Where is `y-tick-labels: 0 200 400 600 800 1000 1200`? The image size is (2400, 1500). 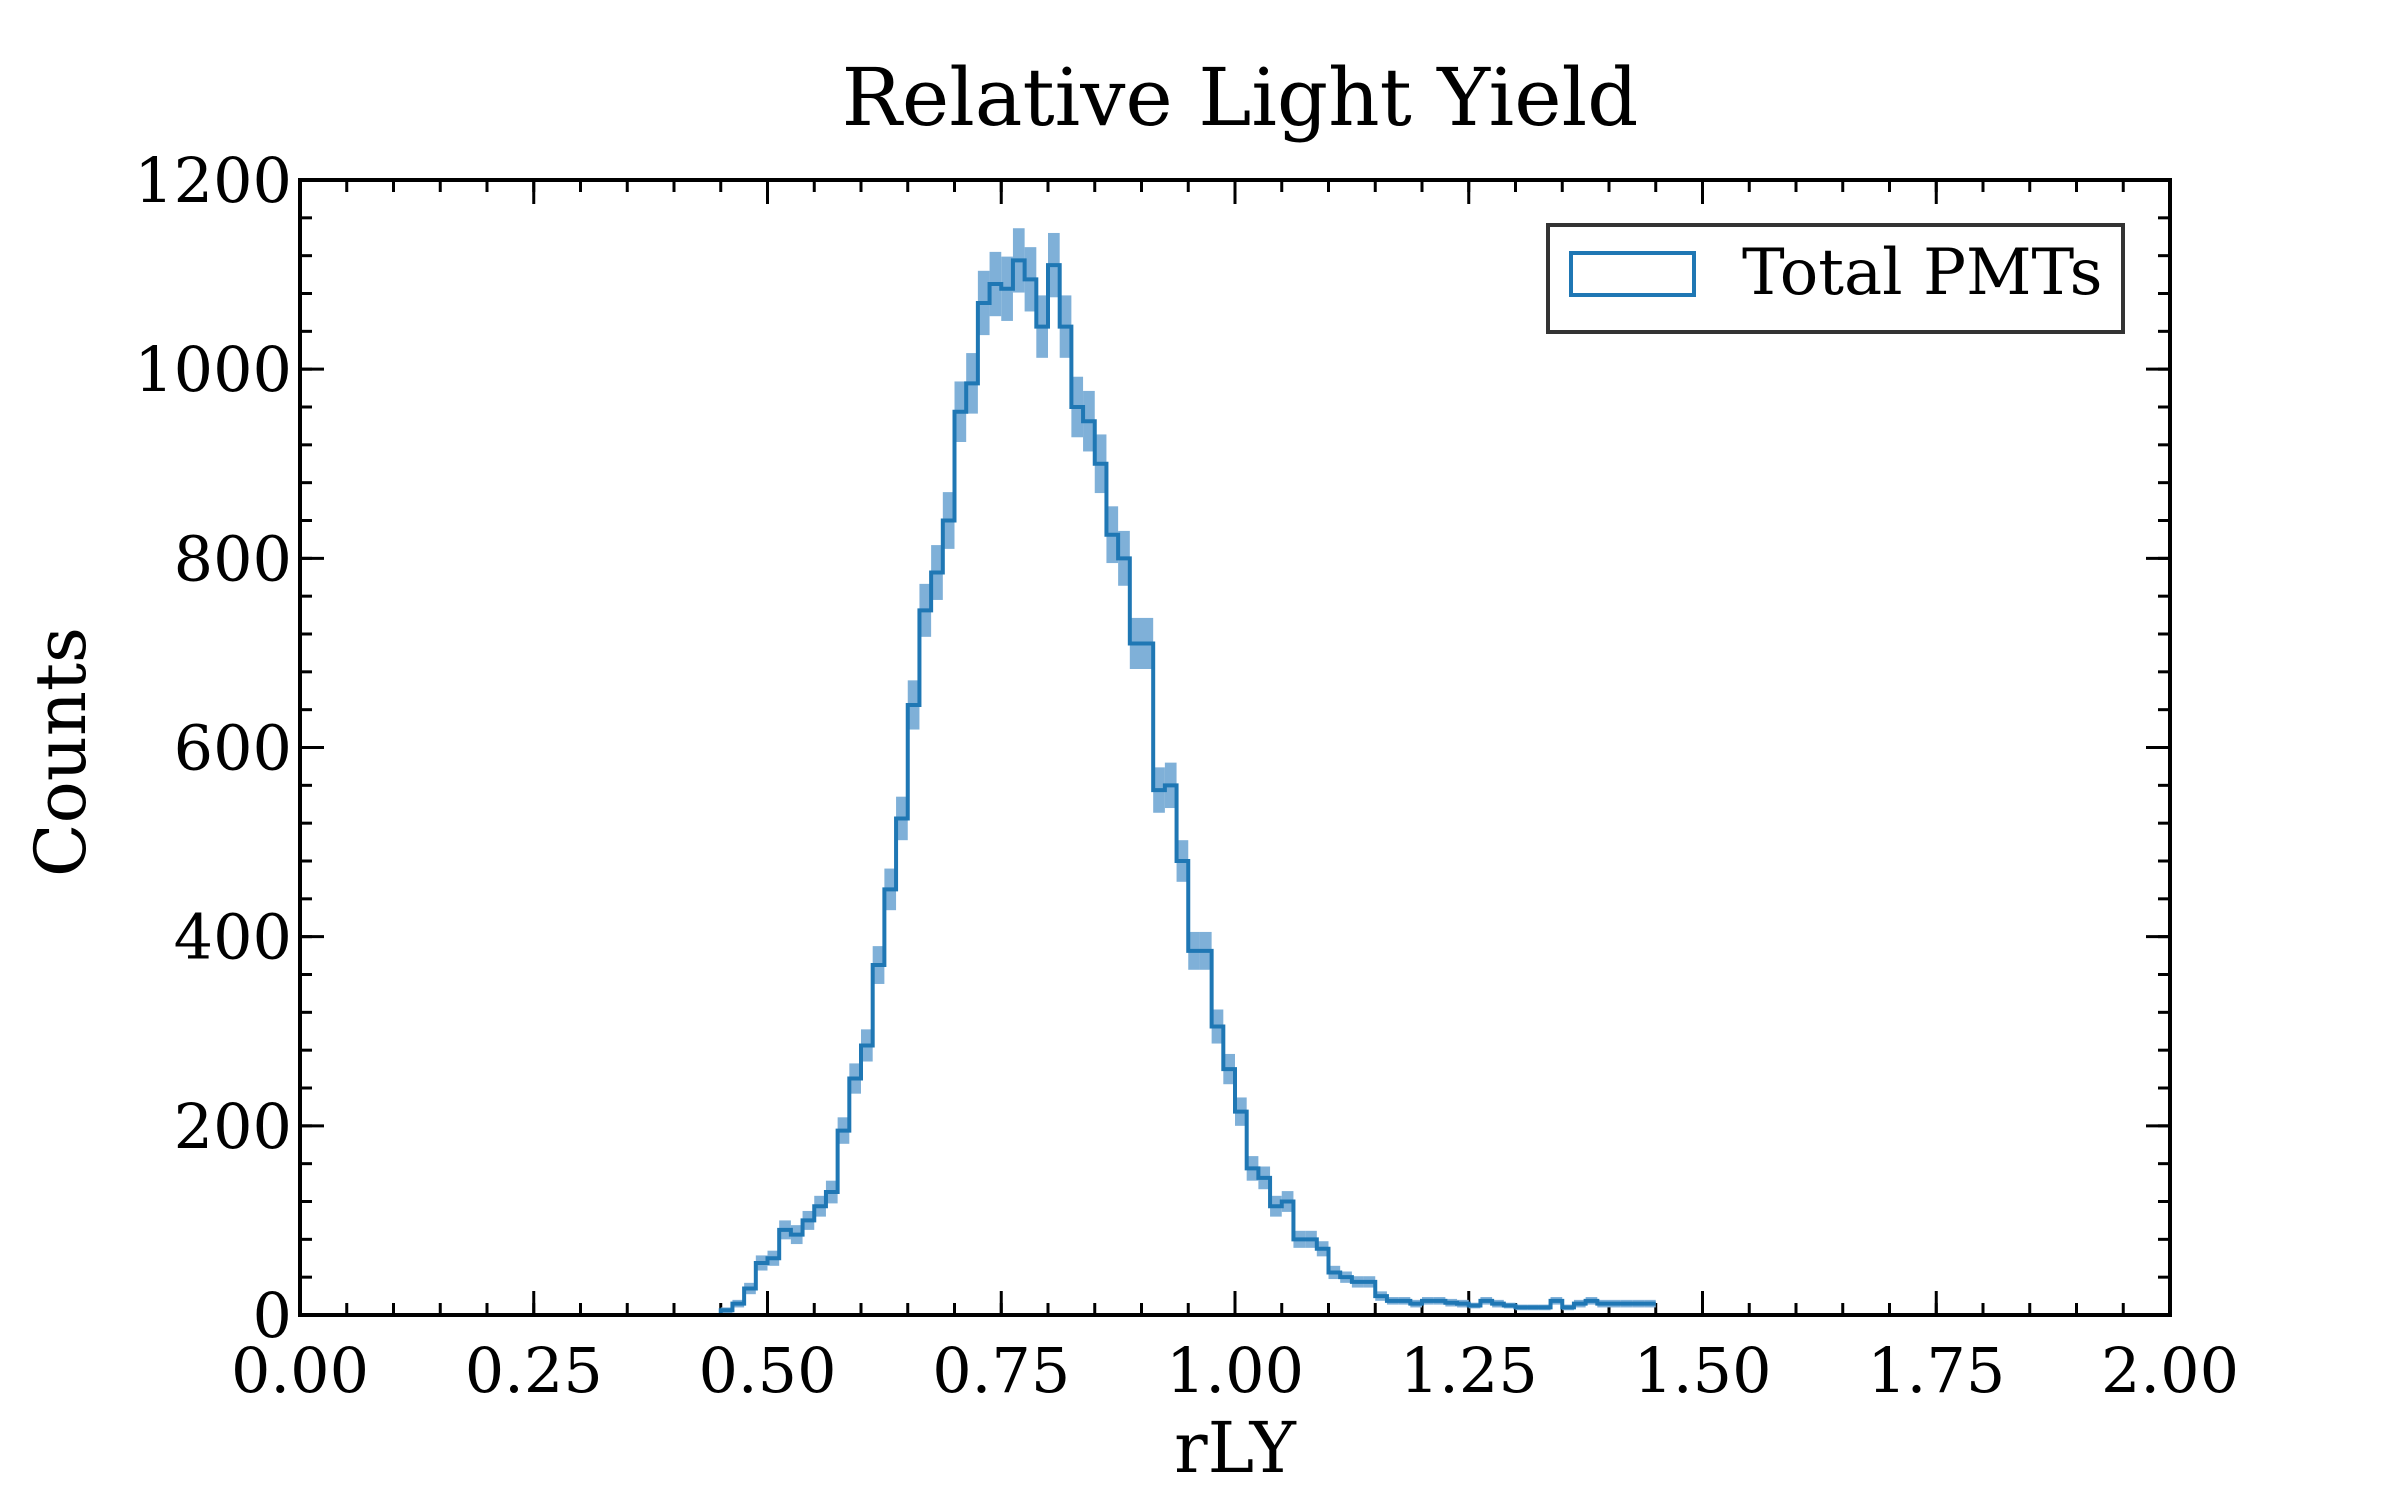 y-tick-labels: 0 200 400 600 800 1000 1200 is located at coordinates (213, 748).